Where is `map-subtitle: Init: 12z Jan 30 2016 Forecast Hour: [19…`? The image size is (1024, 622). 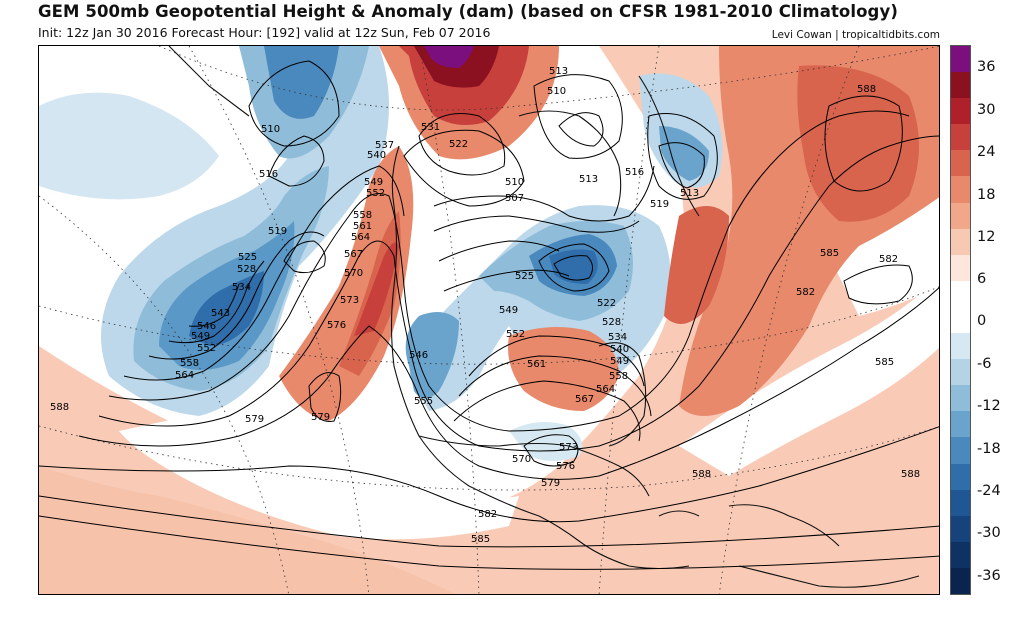 map-subtitle: Init: 12z Jan 30 2016 Forecast Hour: [19… is located at coordinates (264, 32).